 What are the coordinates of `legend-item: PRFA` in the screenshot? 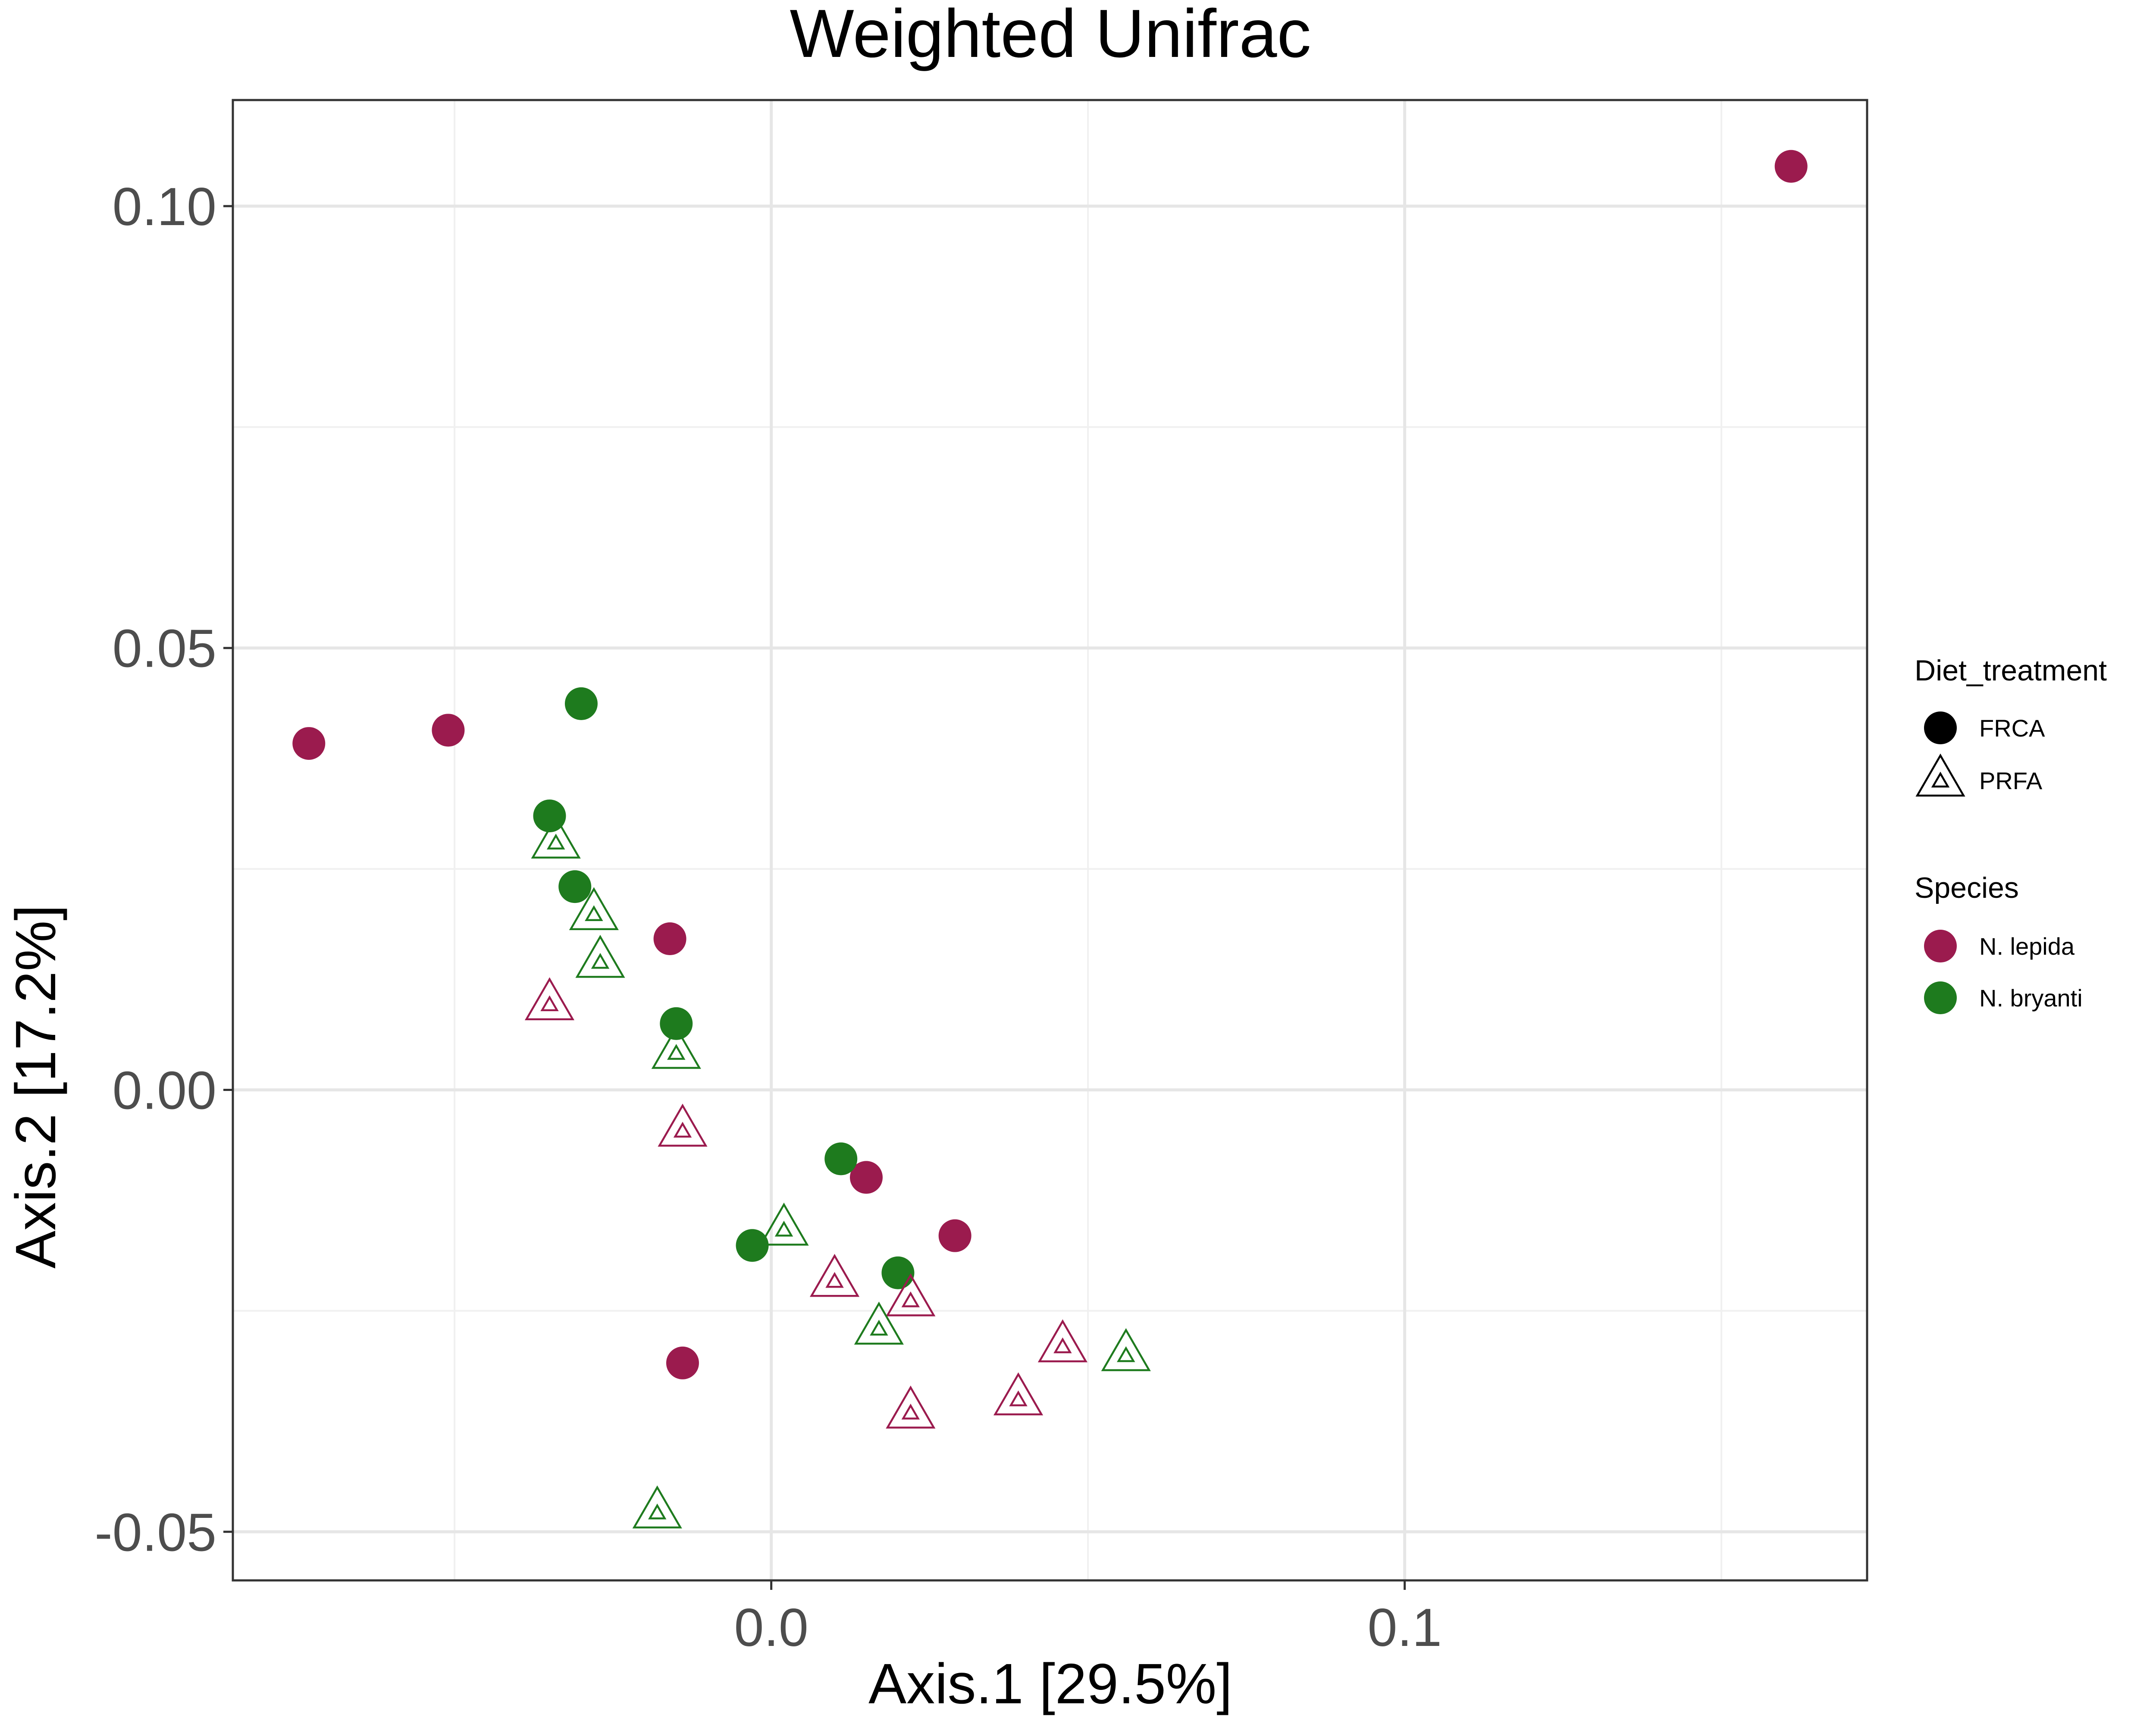 It's located at (1979, 775).